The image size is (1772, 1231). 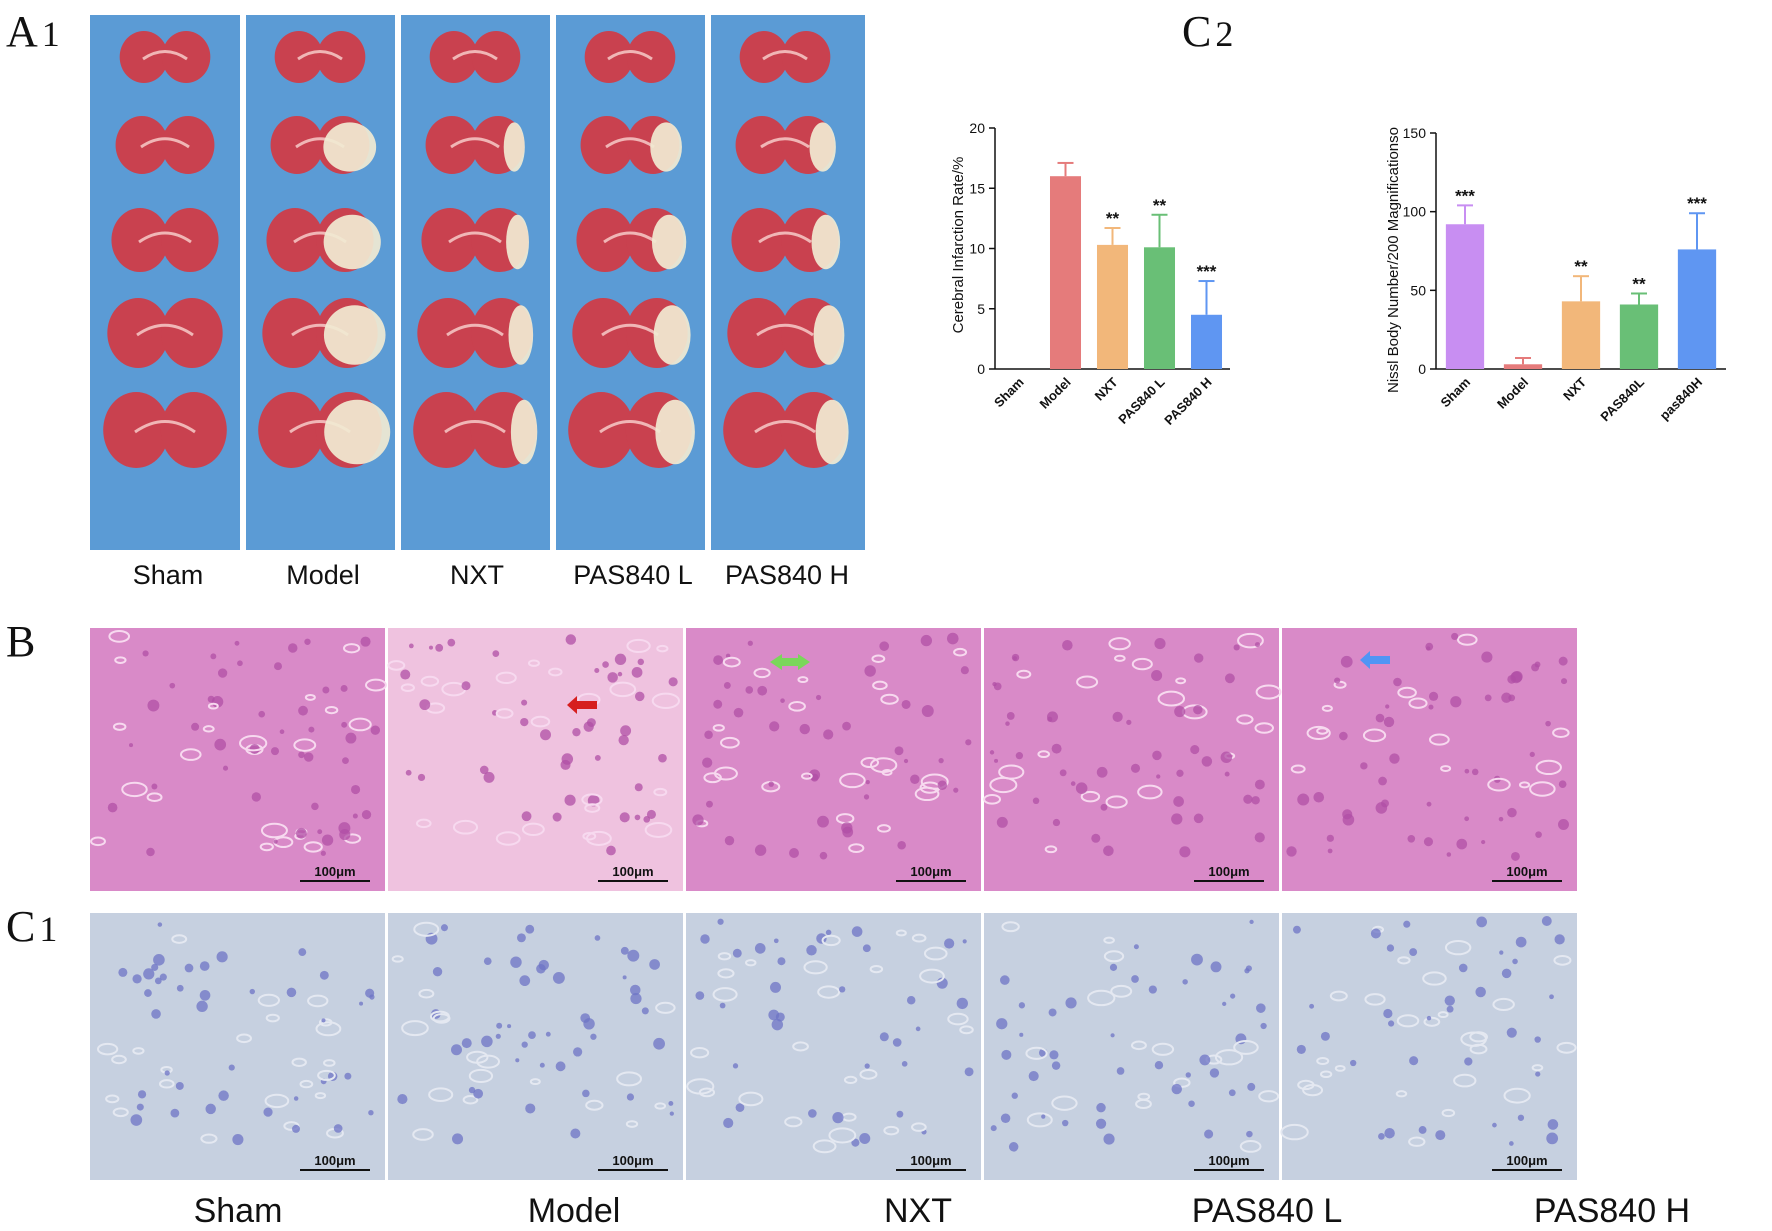 What do you see at coordinates (981, 369) in the screenshot?
I see `y-tick-label: 0` at bounding box center [981, 369].